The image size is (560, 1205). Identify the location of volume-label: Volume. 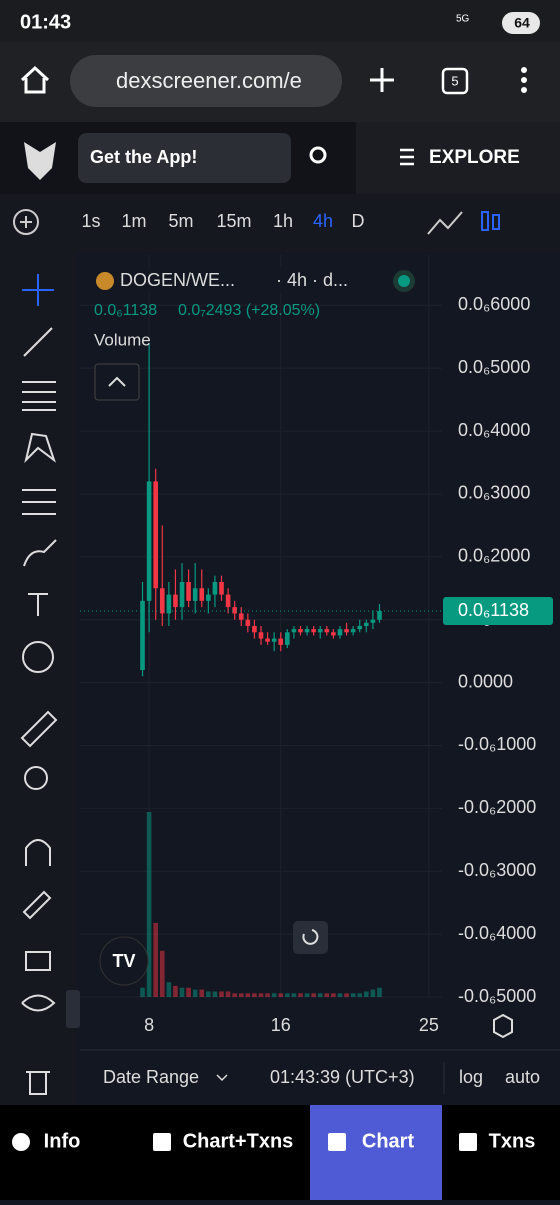
(122, 339).